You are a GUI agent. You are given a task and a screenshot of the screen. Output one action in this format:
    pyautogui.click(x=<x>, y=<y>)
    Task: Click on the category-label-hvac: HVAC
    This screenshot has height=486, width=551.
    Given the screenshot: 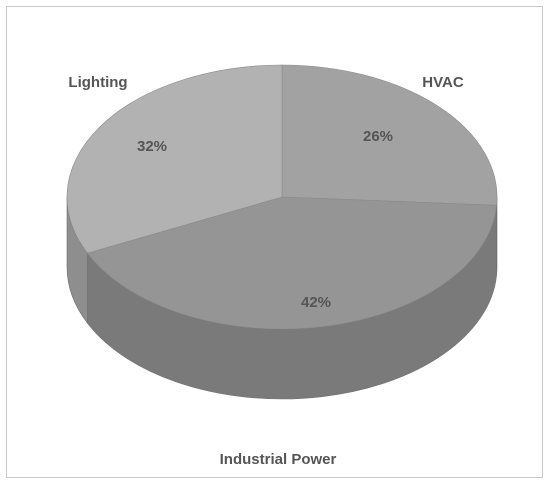 What is the action you would take?
    pyautogui.click(x=443, y=82)
    